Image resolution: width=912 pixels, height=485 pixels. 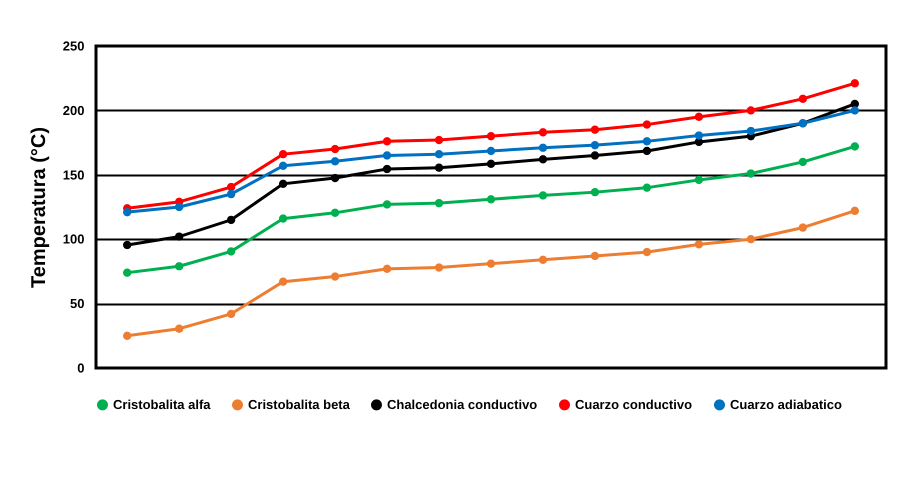 I want to click on legend-label: Chalcedonia conductivo, so click(x=462, y=404).